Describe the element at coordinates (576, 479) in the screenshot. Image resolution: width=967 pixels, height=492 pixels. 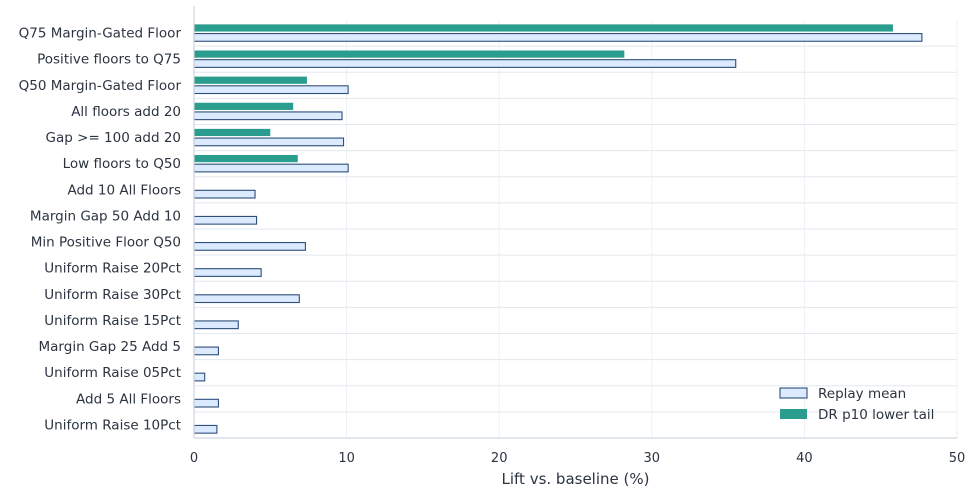
I see `x-axis-title: Lift vs. baseline (%)` at that location.